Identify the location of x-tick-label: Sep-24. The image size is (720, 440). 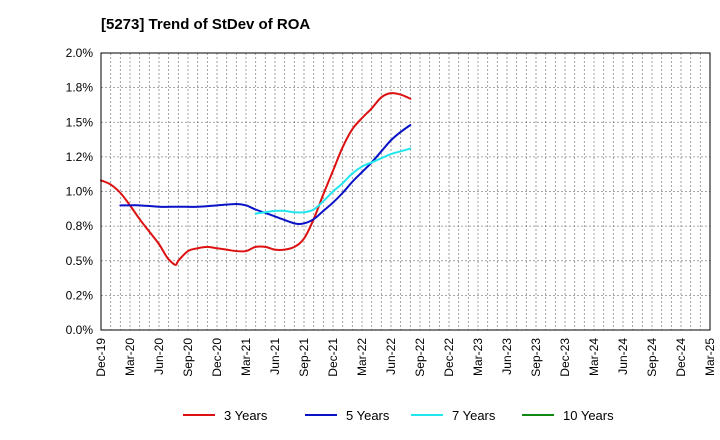
(652, 357).